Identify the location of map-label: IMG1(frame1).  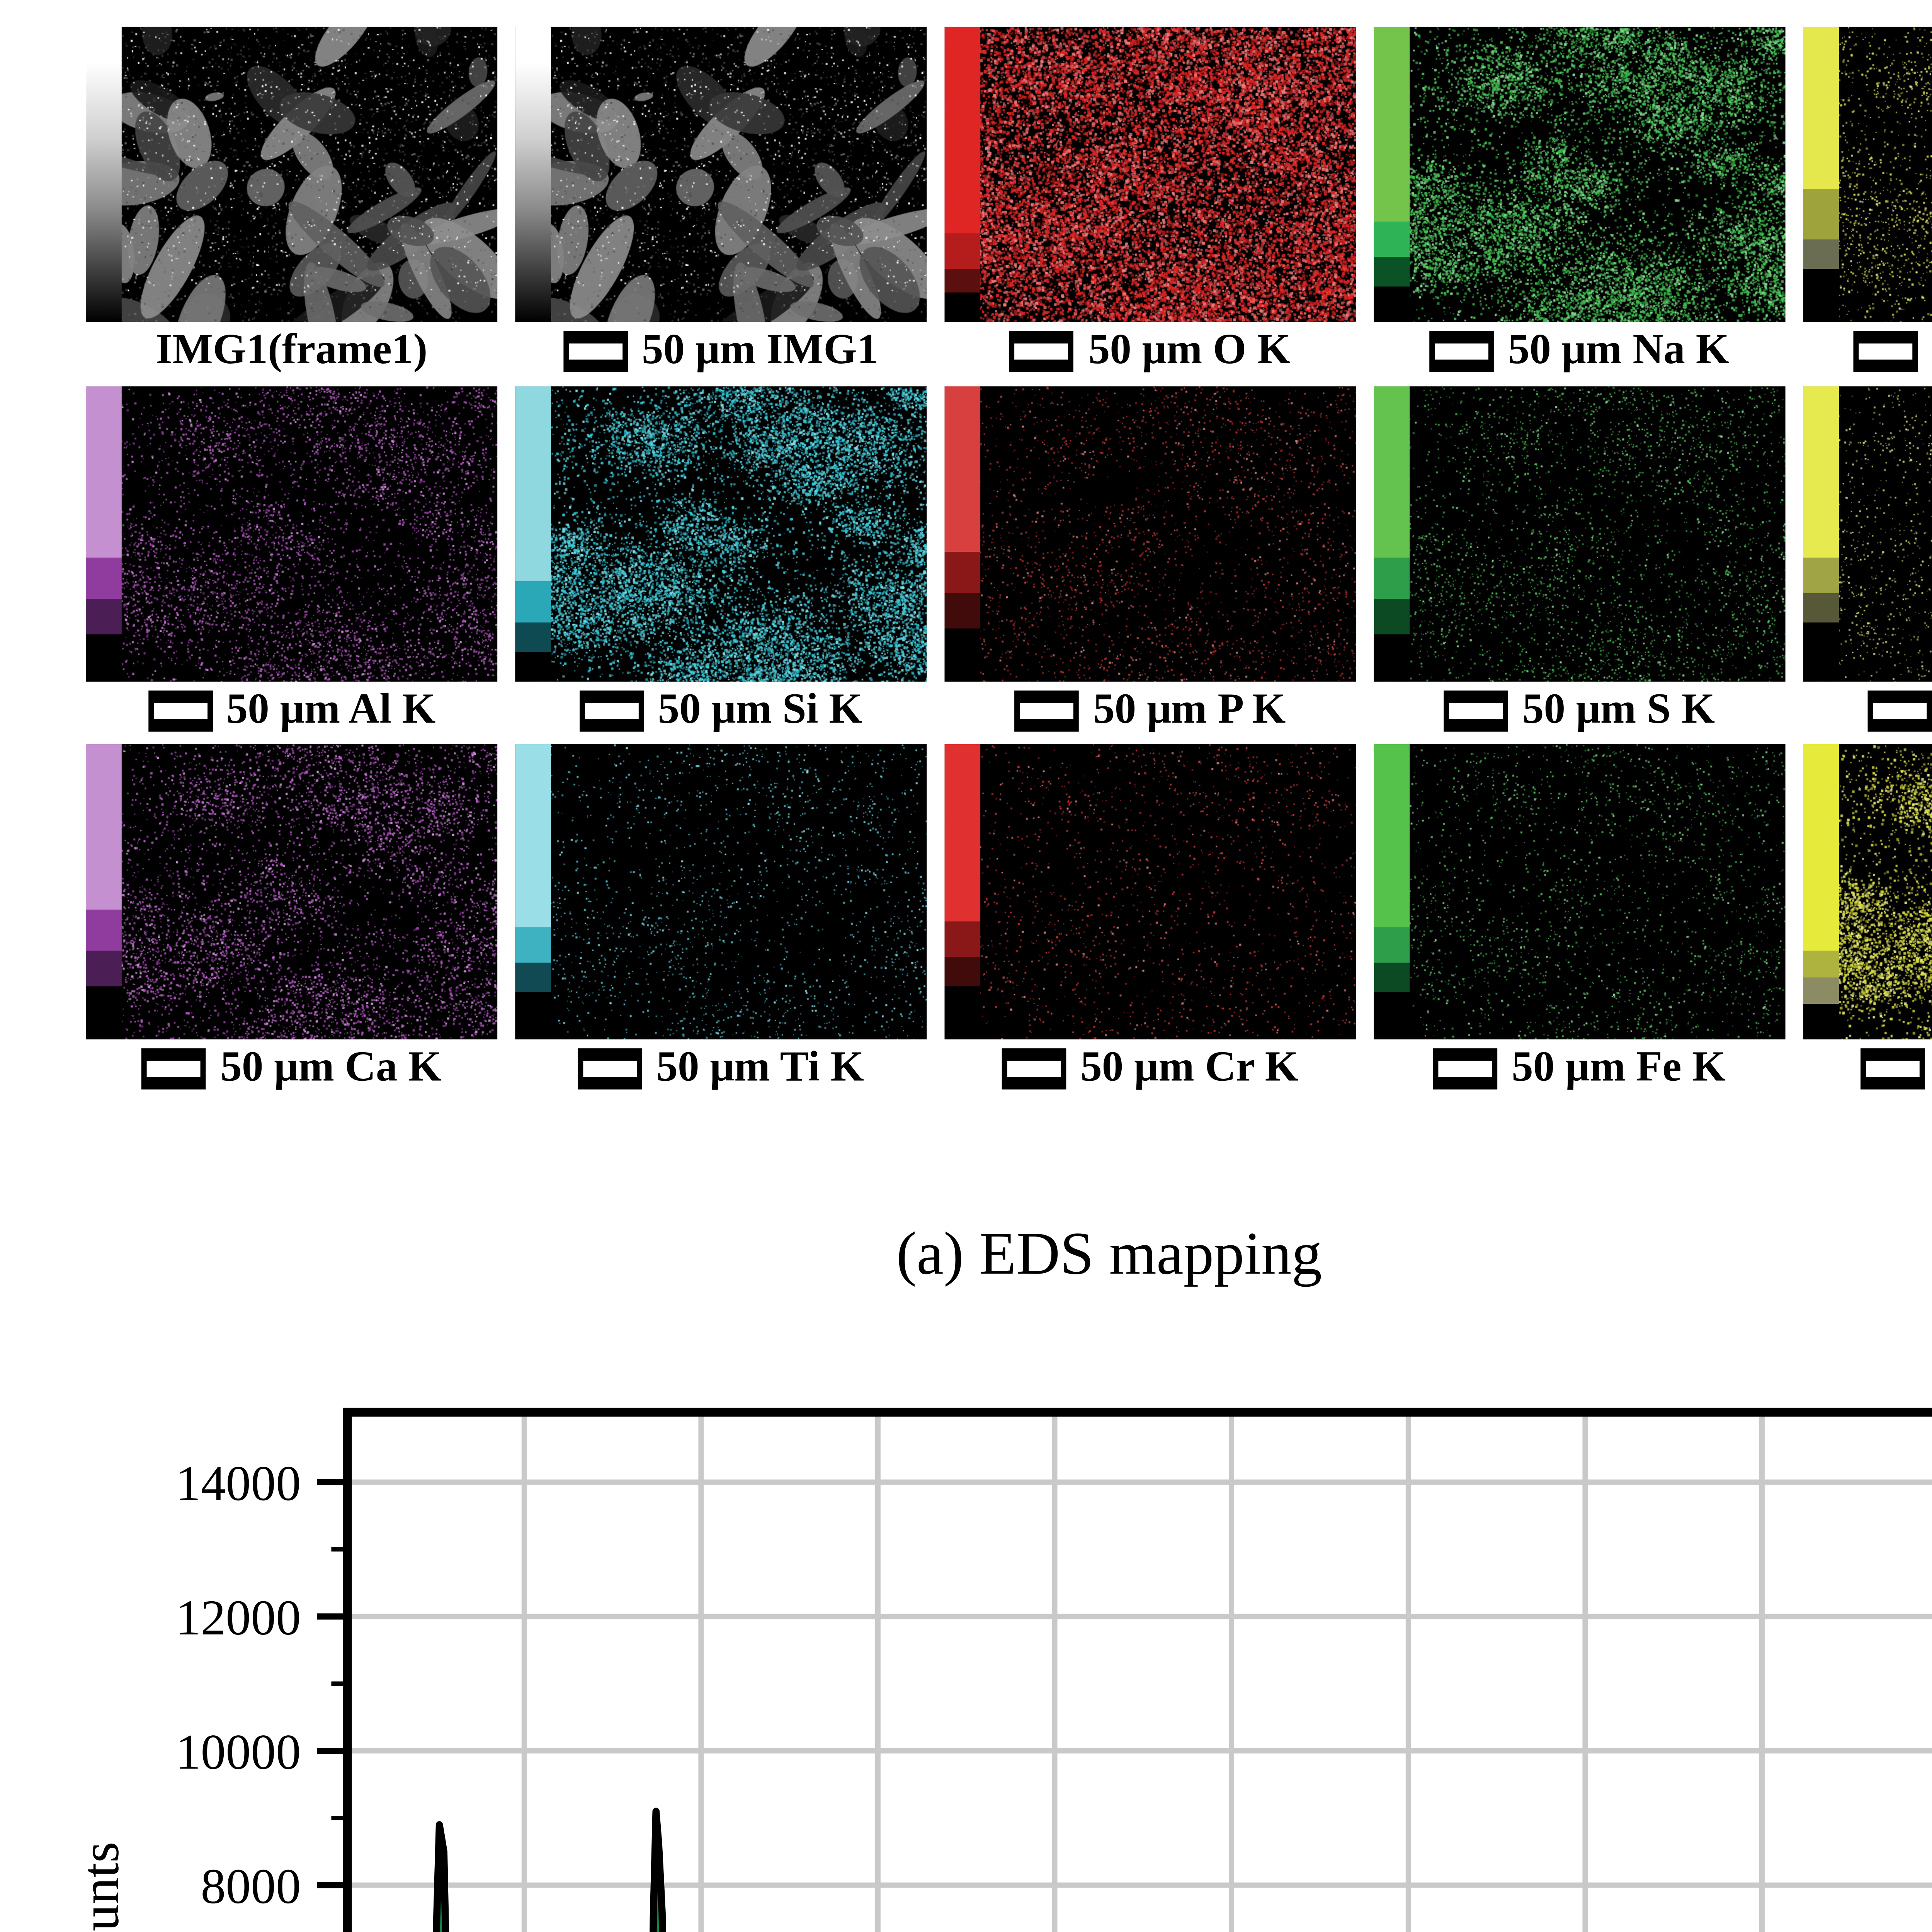
(291, 351).